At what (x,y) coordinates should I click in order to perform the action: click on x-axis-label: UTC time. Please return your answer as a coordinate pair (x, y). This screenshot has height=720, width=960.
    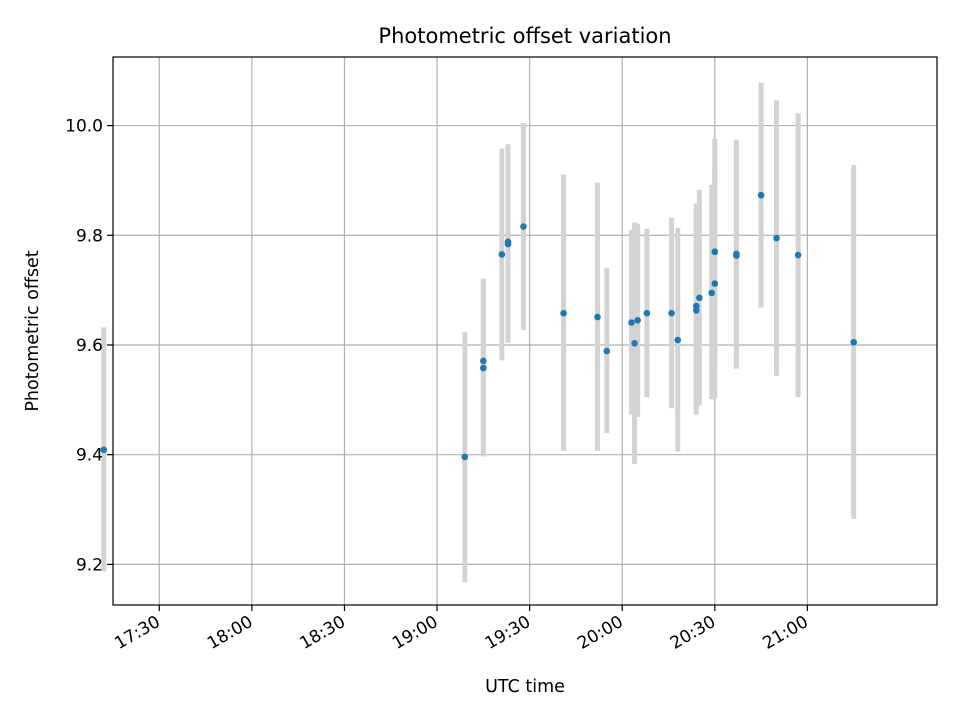
    Looking at the image, I should click on (525, 687).